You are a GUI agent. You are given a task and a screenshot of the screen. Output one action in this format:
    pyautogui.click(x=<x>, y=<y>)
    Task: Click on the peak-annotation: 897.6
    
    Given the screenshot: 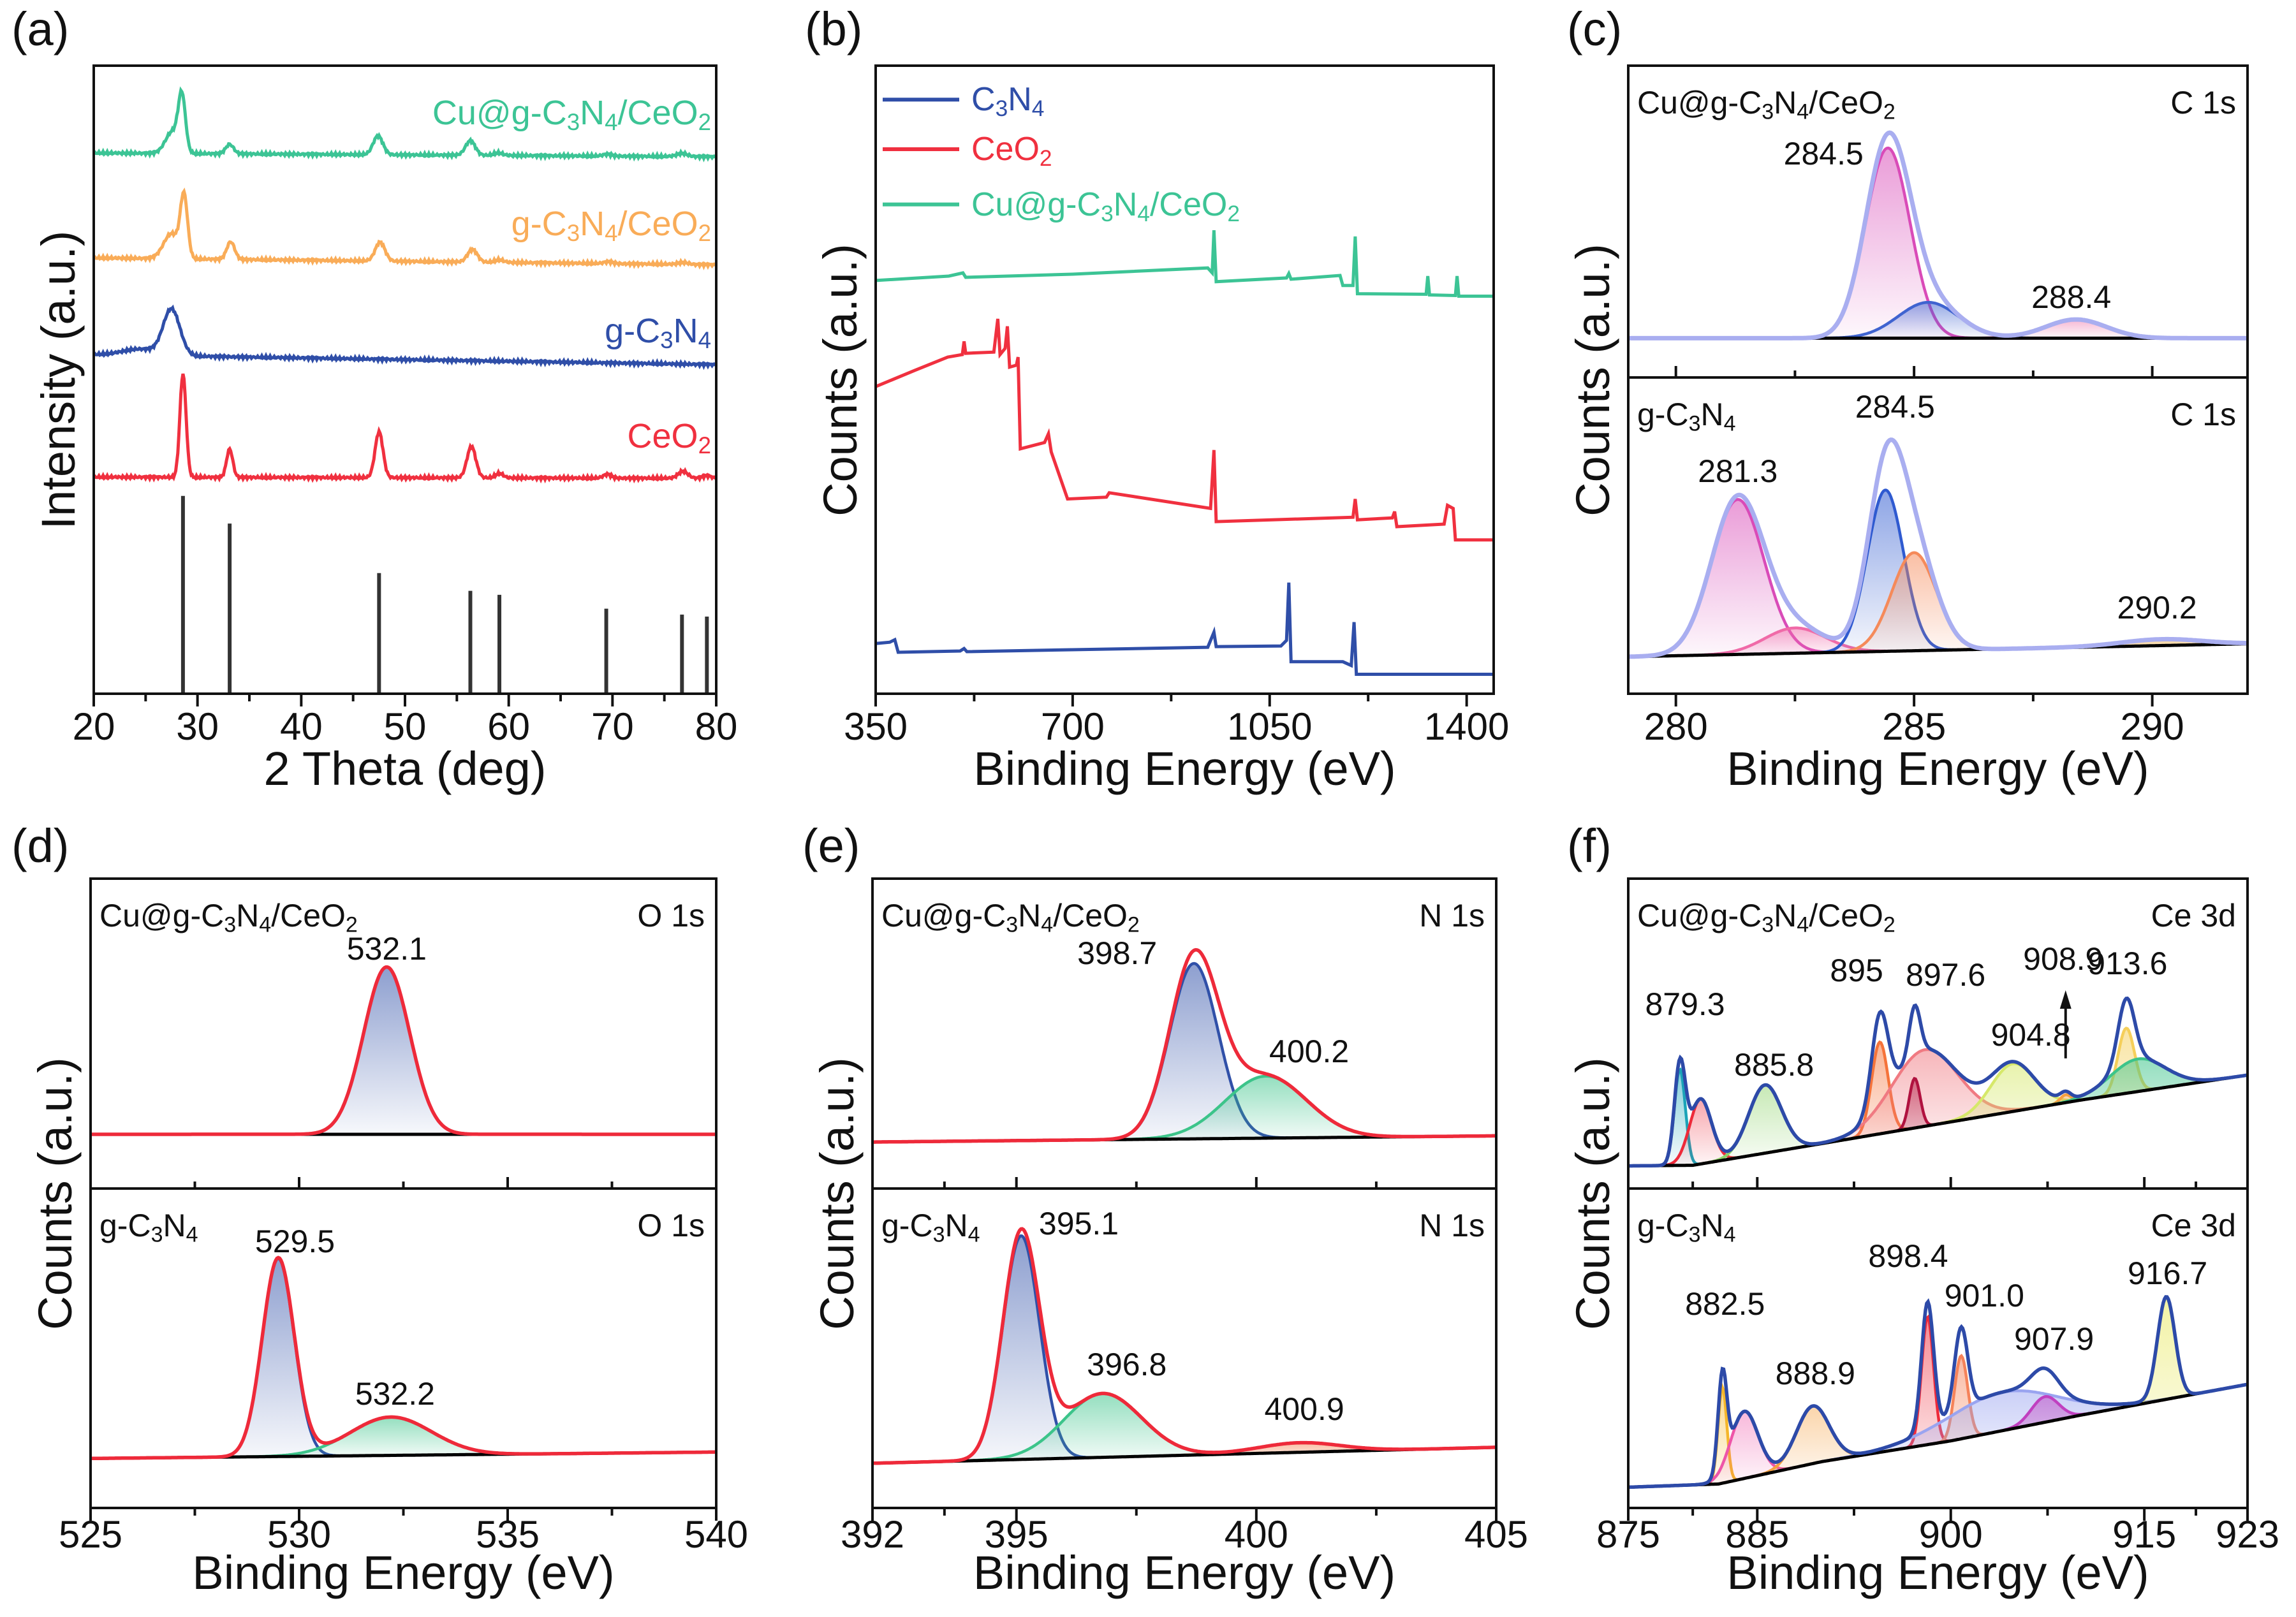 What is the action you would take?
    pyautogui.click(x=1946, y=975)
    